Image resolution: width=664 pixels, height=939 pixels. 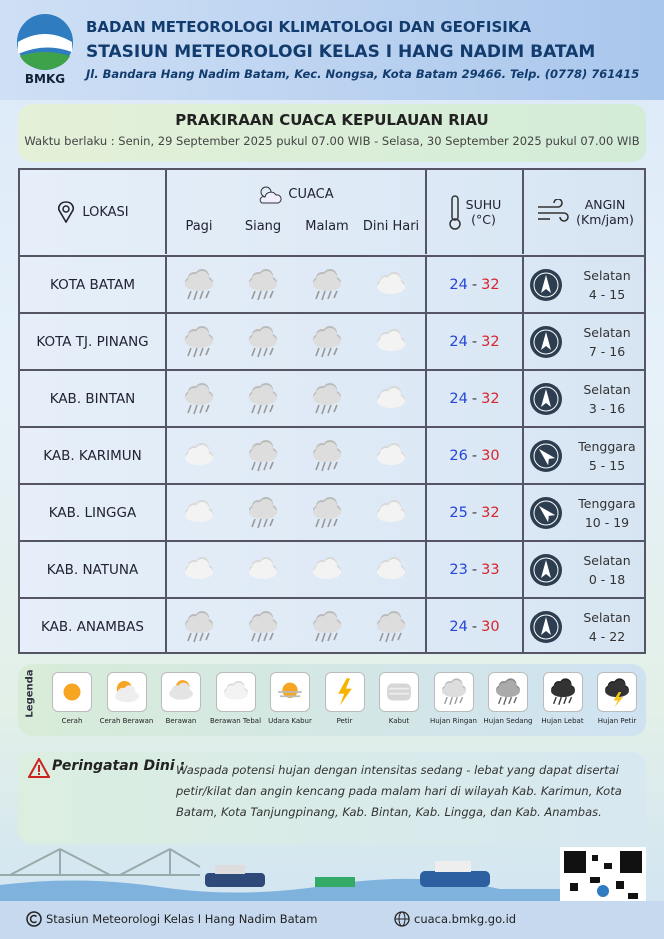 I want to click on wind-speed: 3 - 16, so click(x=607, y=408).